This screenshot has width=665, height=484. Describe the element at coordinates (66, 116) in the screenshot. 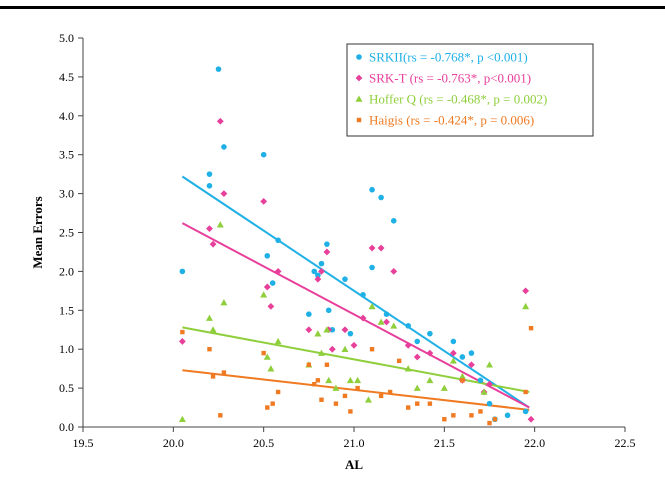

I see `y-tick-label: 4.0` at that location.